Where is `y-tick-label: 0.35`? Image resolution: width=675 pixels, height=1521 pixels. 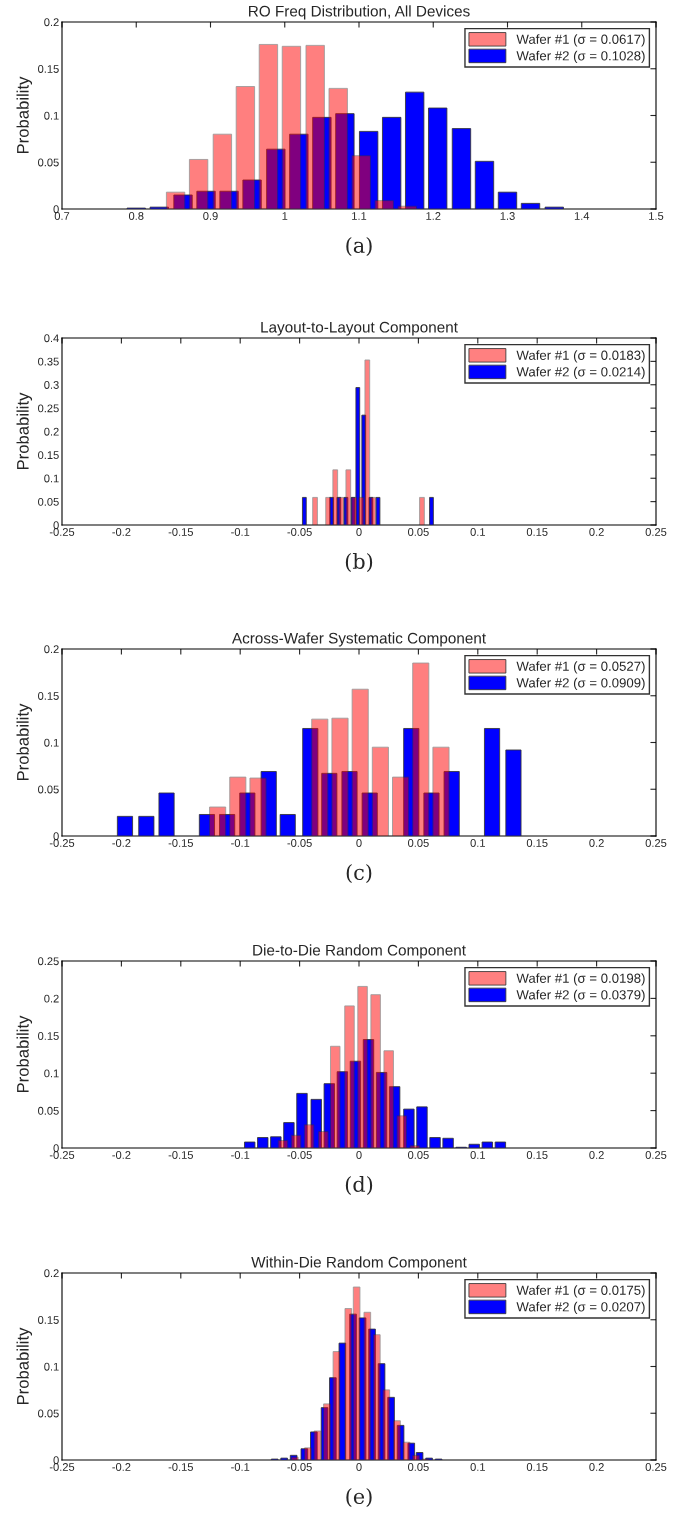
y-tick-label: 0.35 is located at coordinates (48, 361).